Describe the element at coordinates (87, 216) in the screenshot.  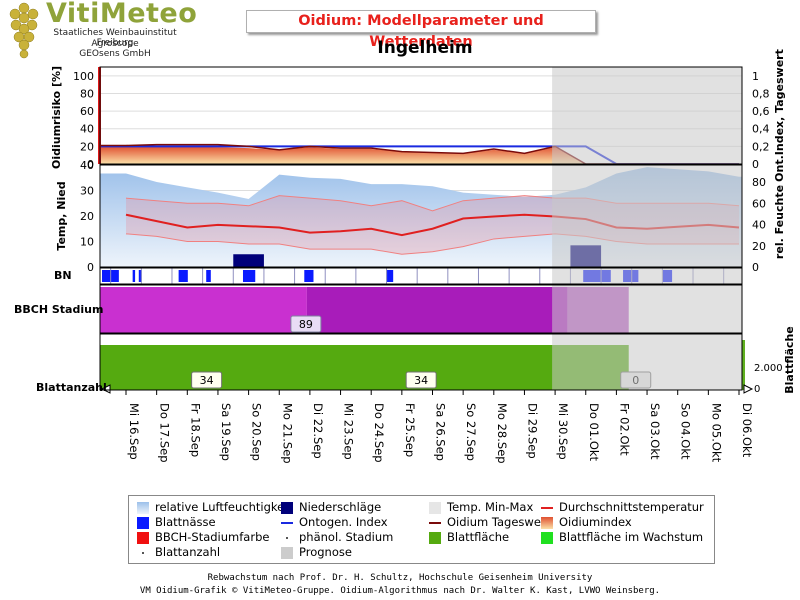
I see `weather-ytick: 20` at that location.